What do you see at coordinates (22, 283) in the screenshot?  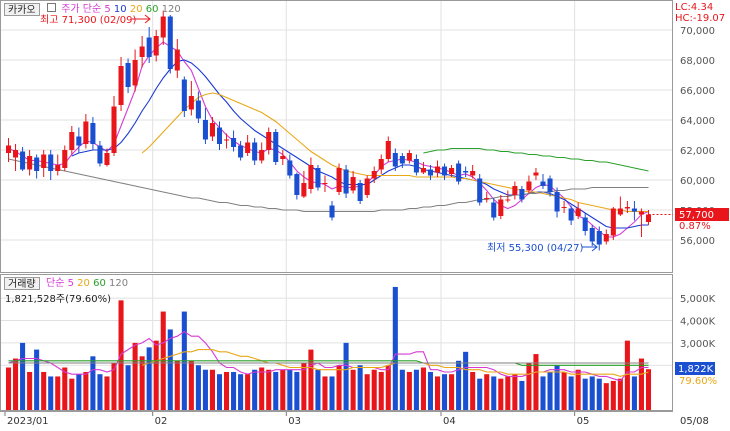 I see `volume-label-chip: 거래량` at bounding box center [22, 283].